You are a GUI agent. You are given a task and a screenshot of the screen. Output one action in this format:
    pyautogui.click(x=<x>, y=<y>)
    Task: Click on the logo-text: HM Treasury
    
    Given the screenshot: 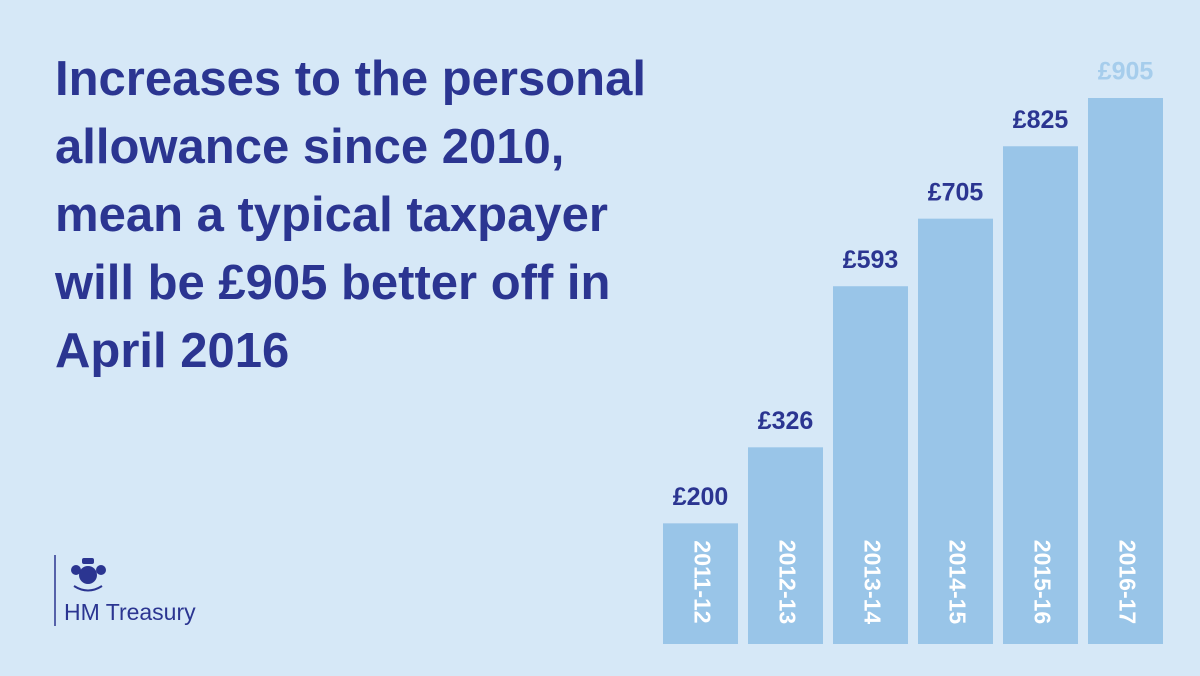 What is the action you would take?
    pyautogui.click(x=130, y=612)
    